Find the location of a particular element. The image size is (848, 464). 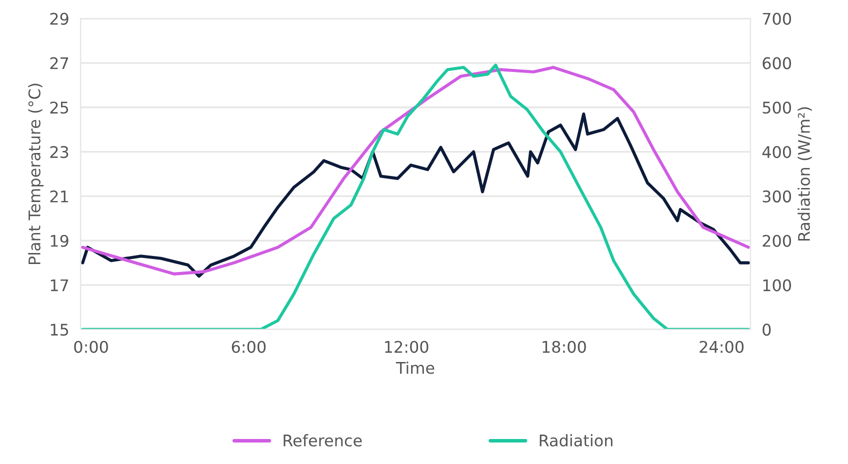

y-tick-label: 21 is located at coordinates (59, 196).